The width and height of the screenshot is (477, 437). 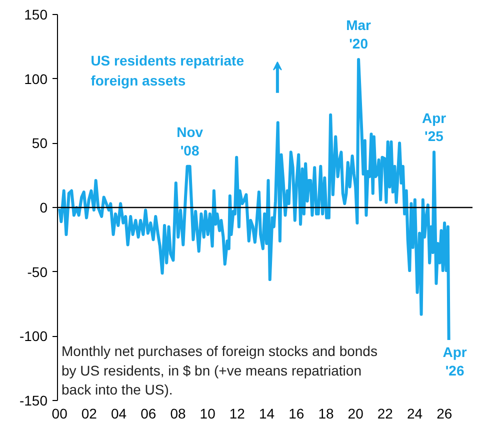 What do you see at coordinates (434, 127) in the screenshot?
I see `annotation: Apr '25` at bounding box center [434, 127].